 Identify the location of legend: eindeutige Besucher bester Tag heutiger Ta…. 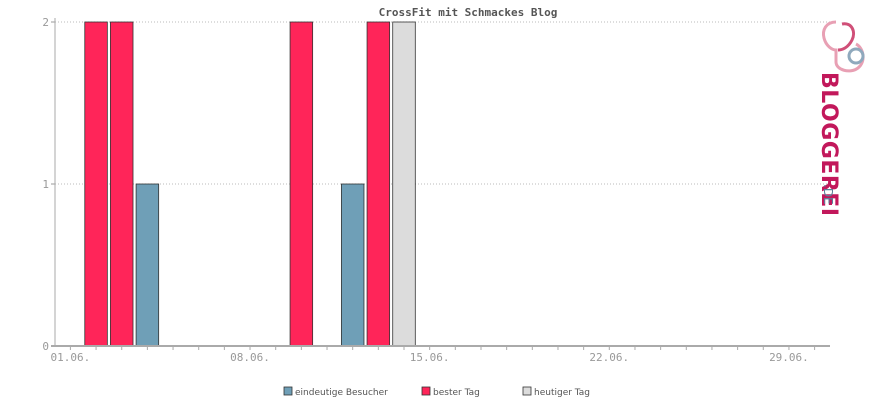
(436, 392).